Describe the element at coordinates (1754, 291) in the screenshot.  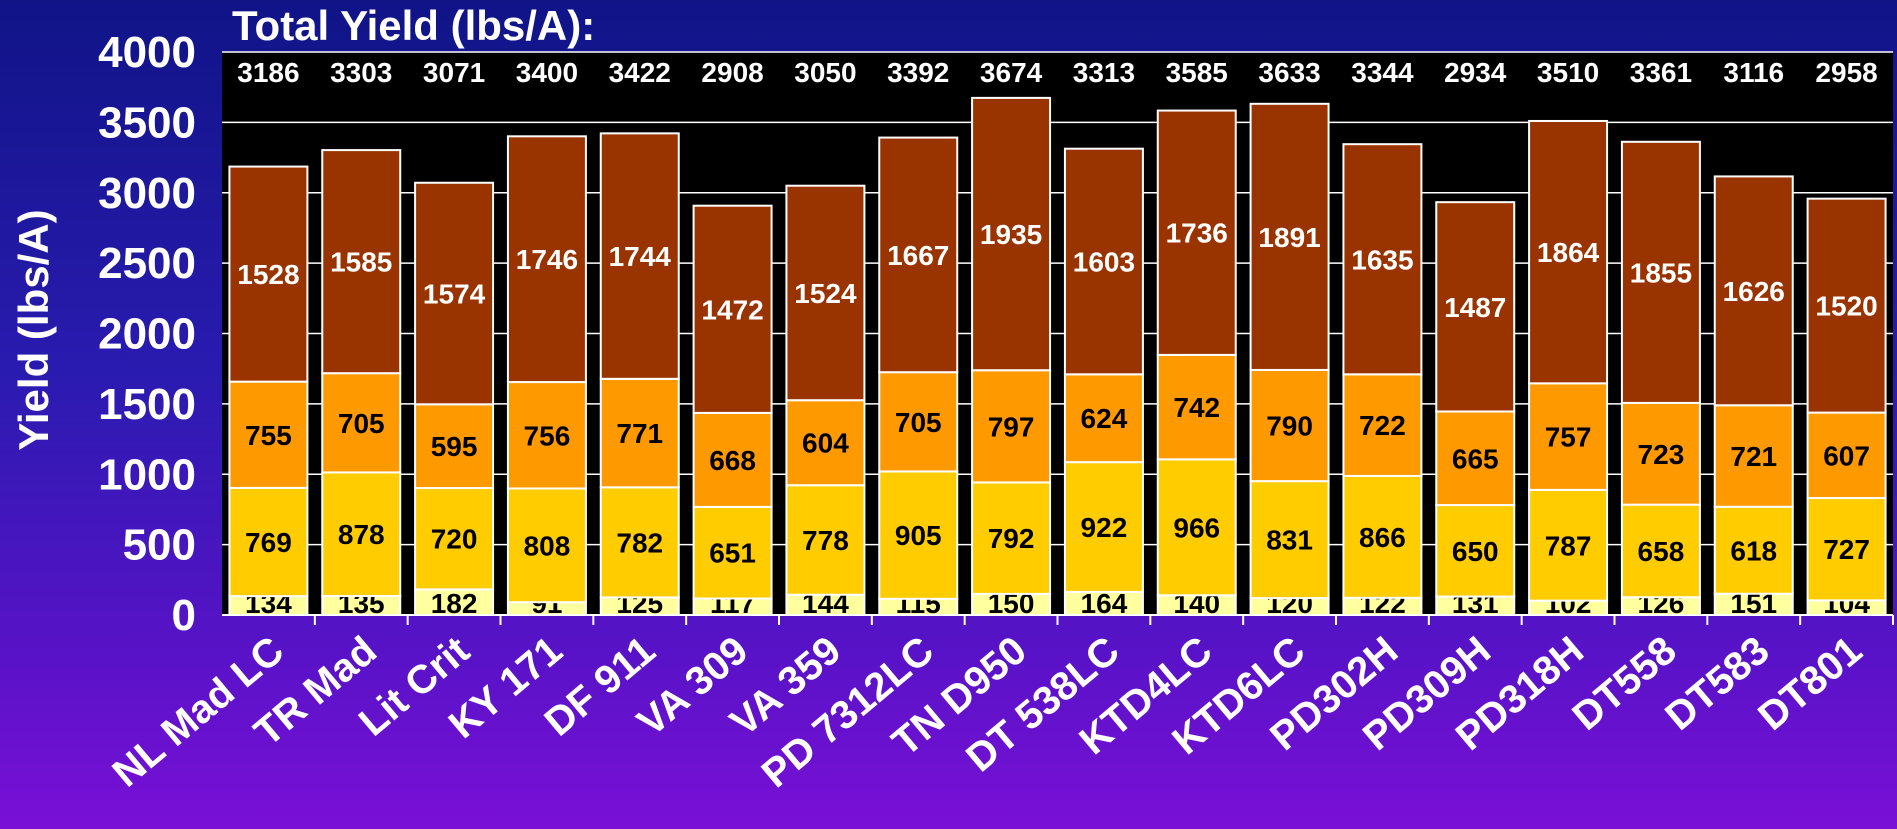
I see `data-label: 1626` at that location.